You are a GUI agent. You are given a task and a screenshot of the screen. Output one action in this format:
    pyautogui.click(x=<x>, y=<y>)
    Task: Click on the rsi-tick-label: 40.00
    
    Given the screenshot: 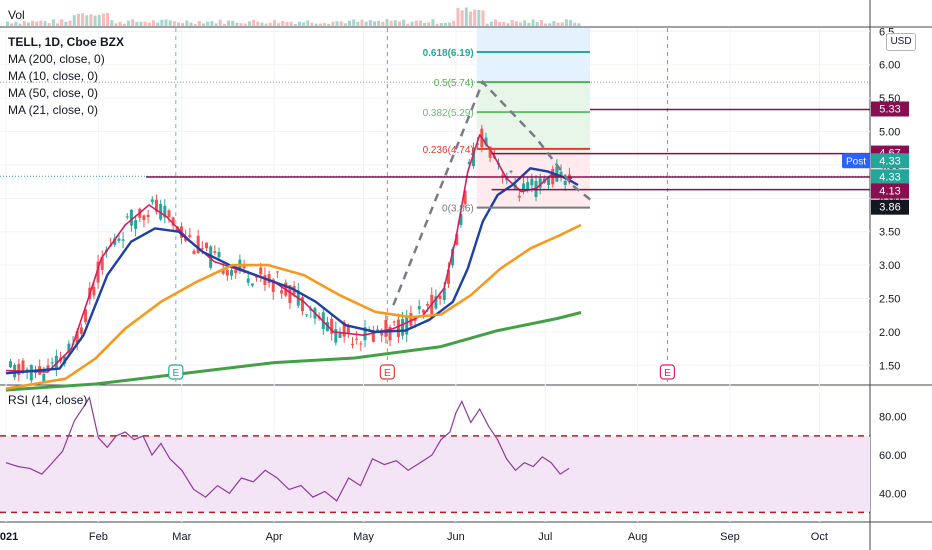 What is the action you would take?
    pyautogui.click(x=893, y=494)
    